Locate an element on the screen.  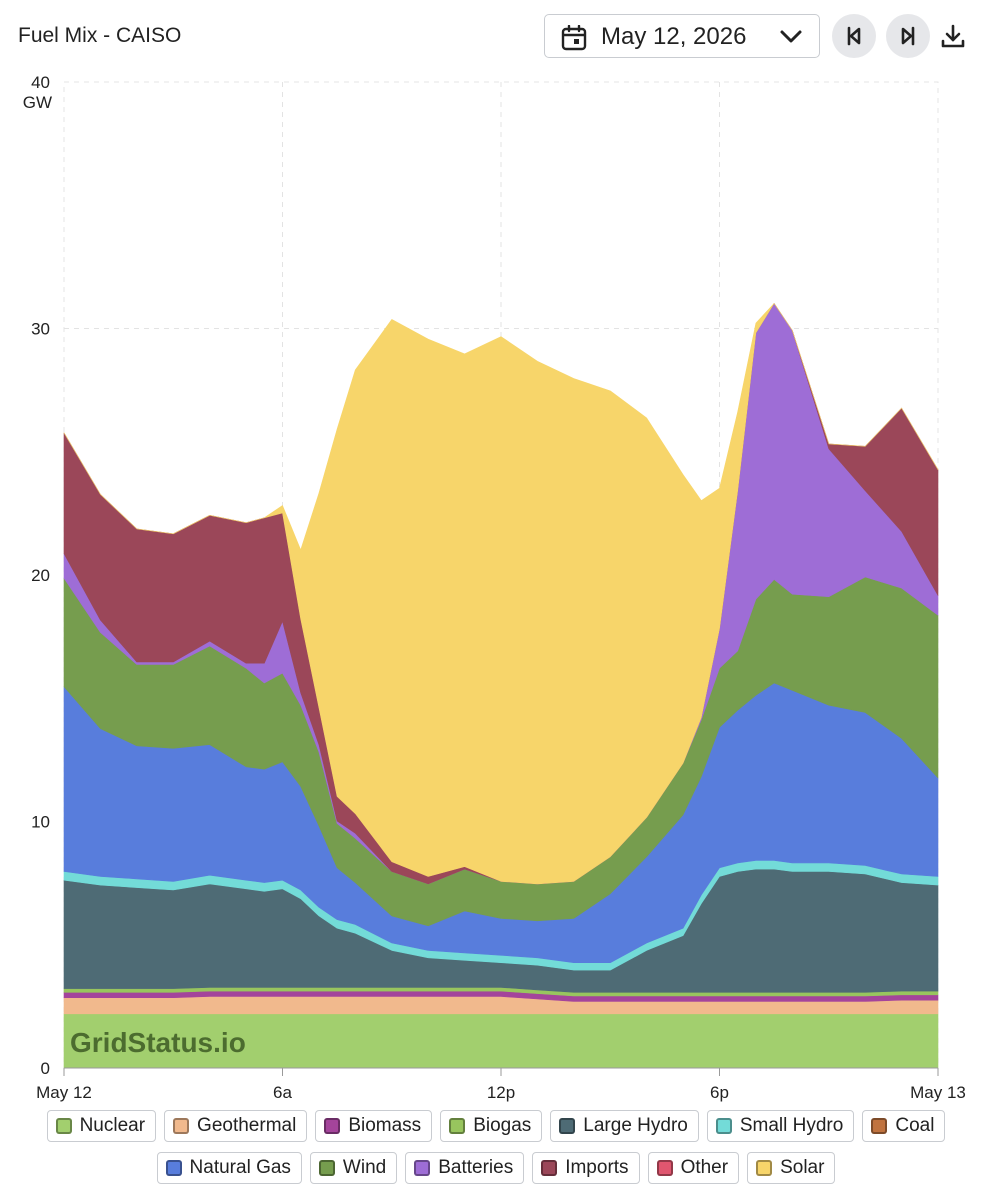
page-title: Fuel Mix - CAISO is located at coordinates (100, 35).